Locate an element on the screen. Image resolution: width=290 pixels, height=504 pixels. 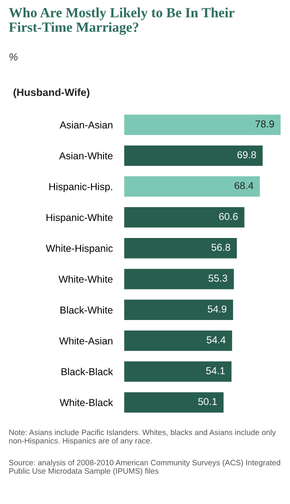
data-label: 69.8 is located at coordinates (246, 154).